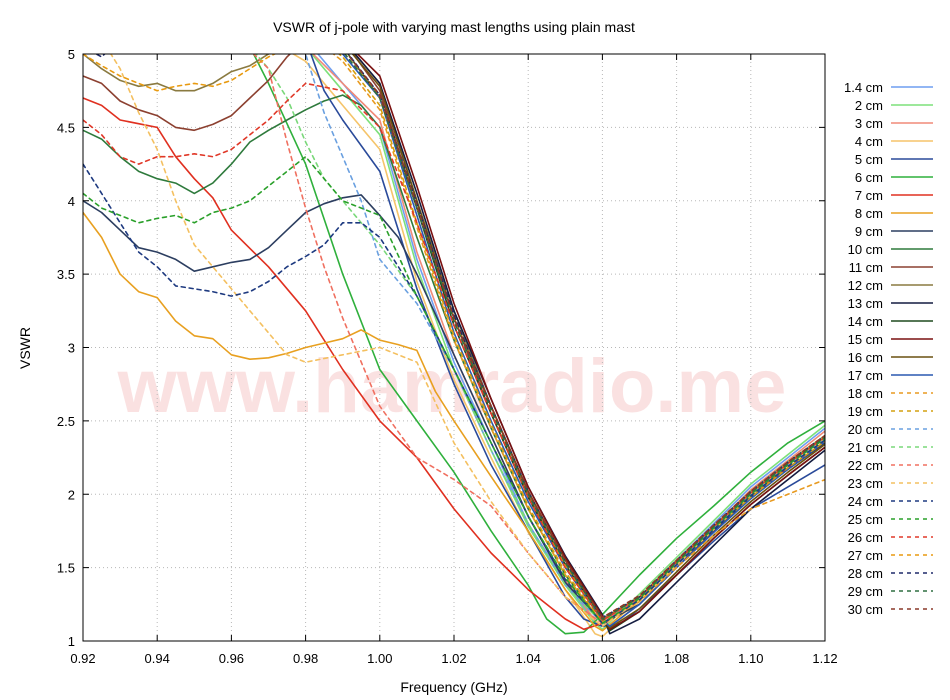  What do you see at coordinates (71, 641) in the screenshot?
I see `y-tick-label: 1` at bounding box center [71, 641].